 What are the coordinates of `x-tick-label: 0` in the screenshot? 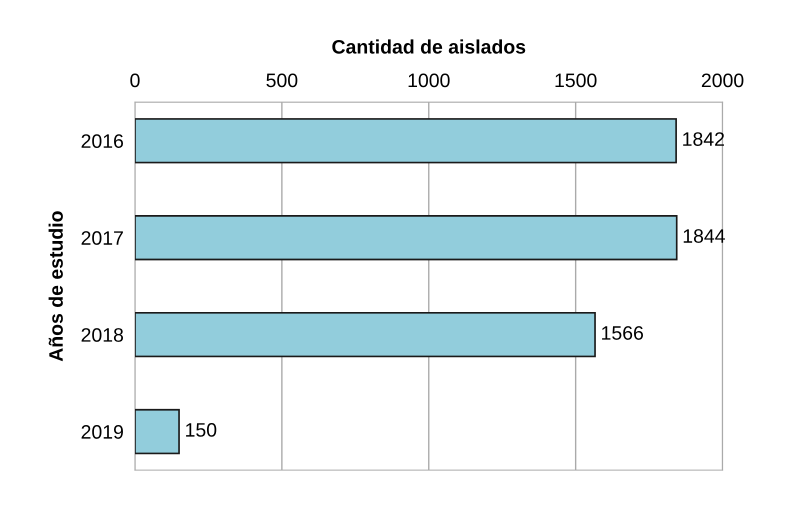 It's located at (135, 80).